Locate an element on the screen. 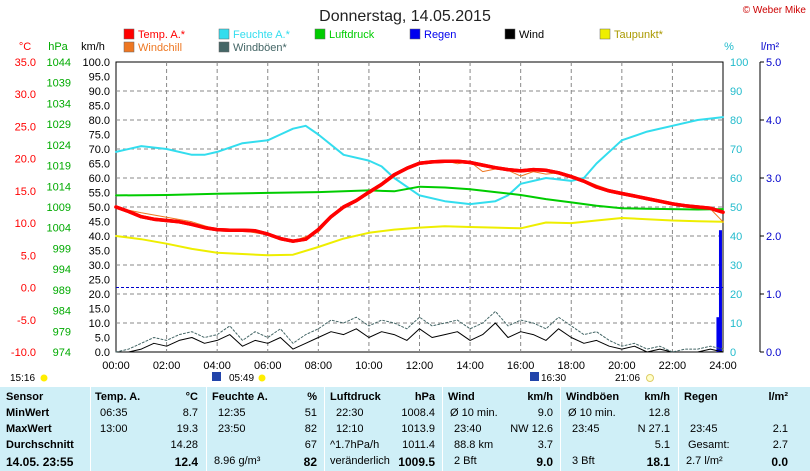  min-hum-value: 51 is located at coordinates (310, 413).